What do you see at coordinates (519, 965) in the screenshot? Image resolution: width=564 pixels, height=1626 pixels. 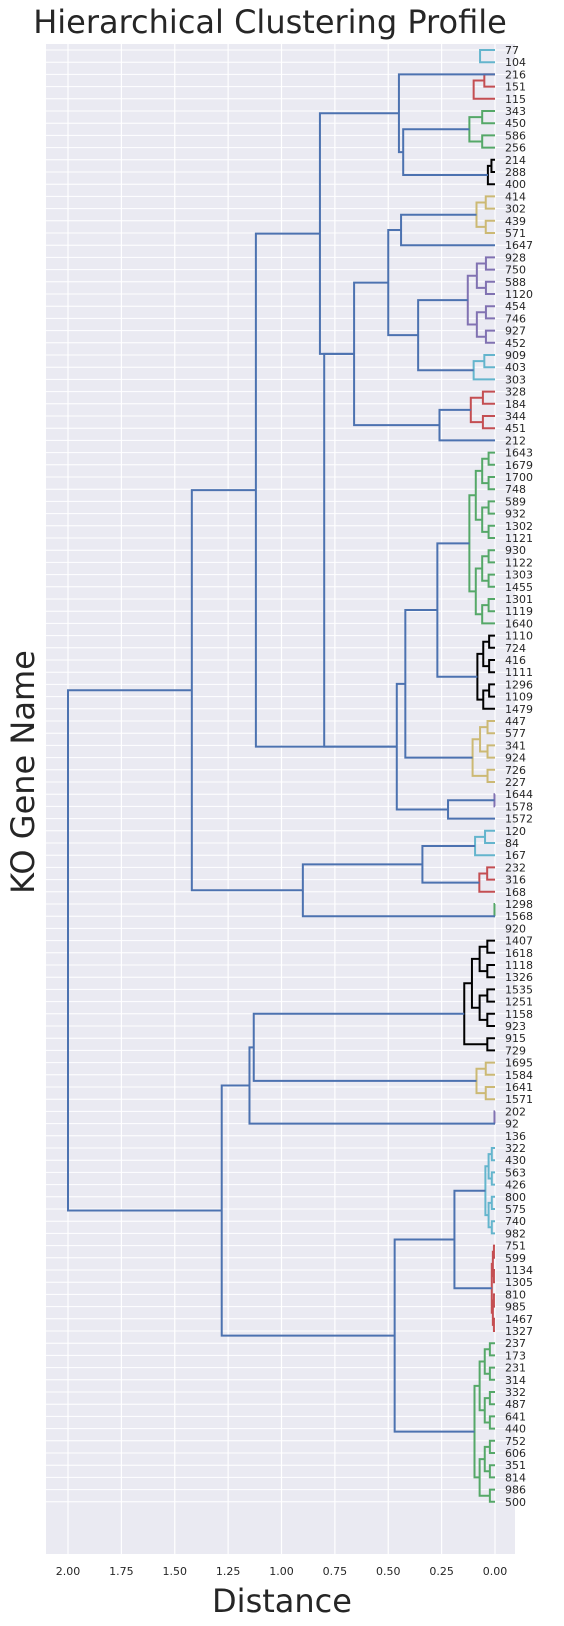 I see `leaf-label: 1118` at bounding box center [519, 965].